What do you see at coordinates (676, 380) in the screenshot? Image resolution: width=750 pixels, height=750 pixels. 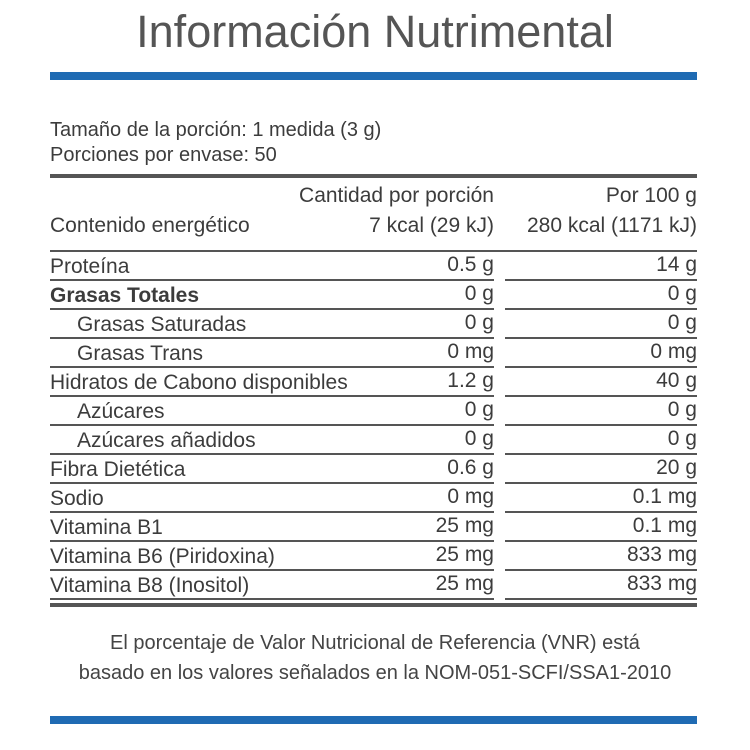 I see `per-100g-value: 40 g` at bounding box center [676, 380].